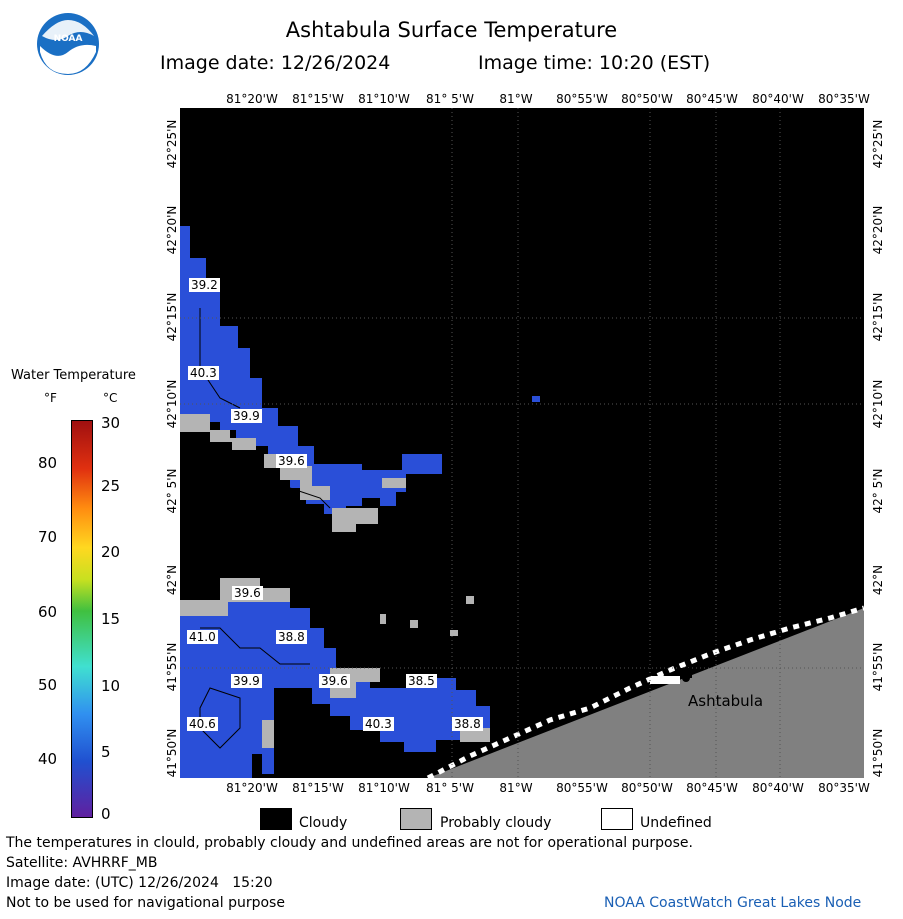 Image resolution: width=903 pixels, height=919 pixels. I want to click on tick-f: 40, so click(48, 759).